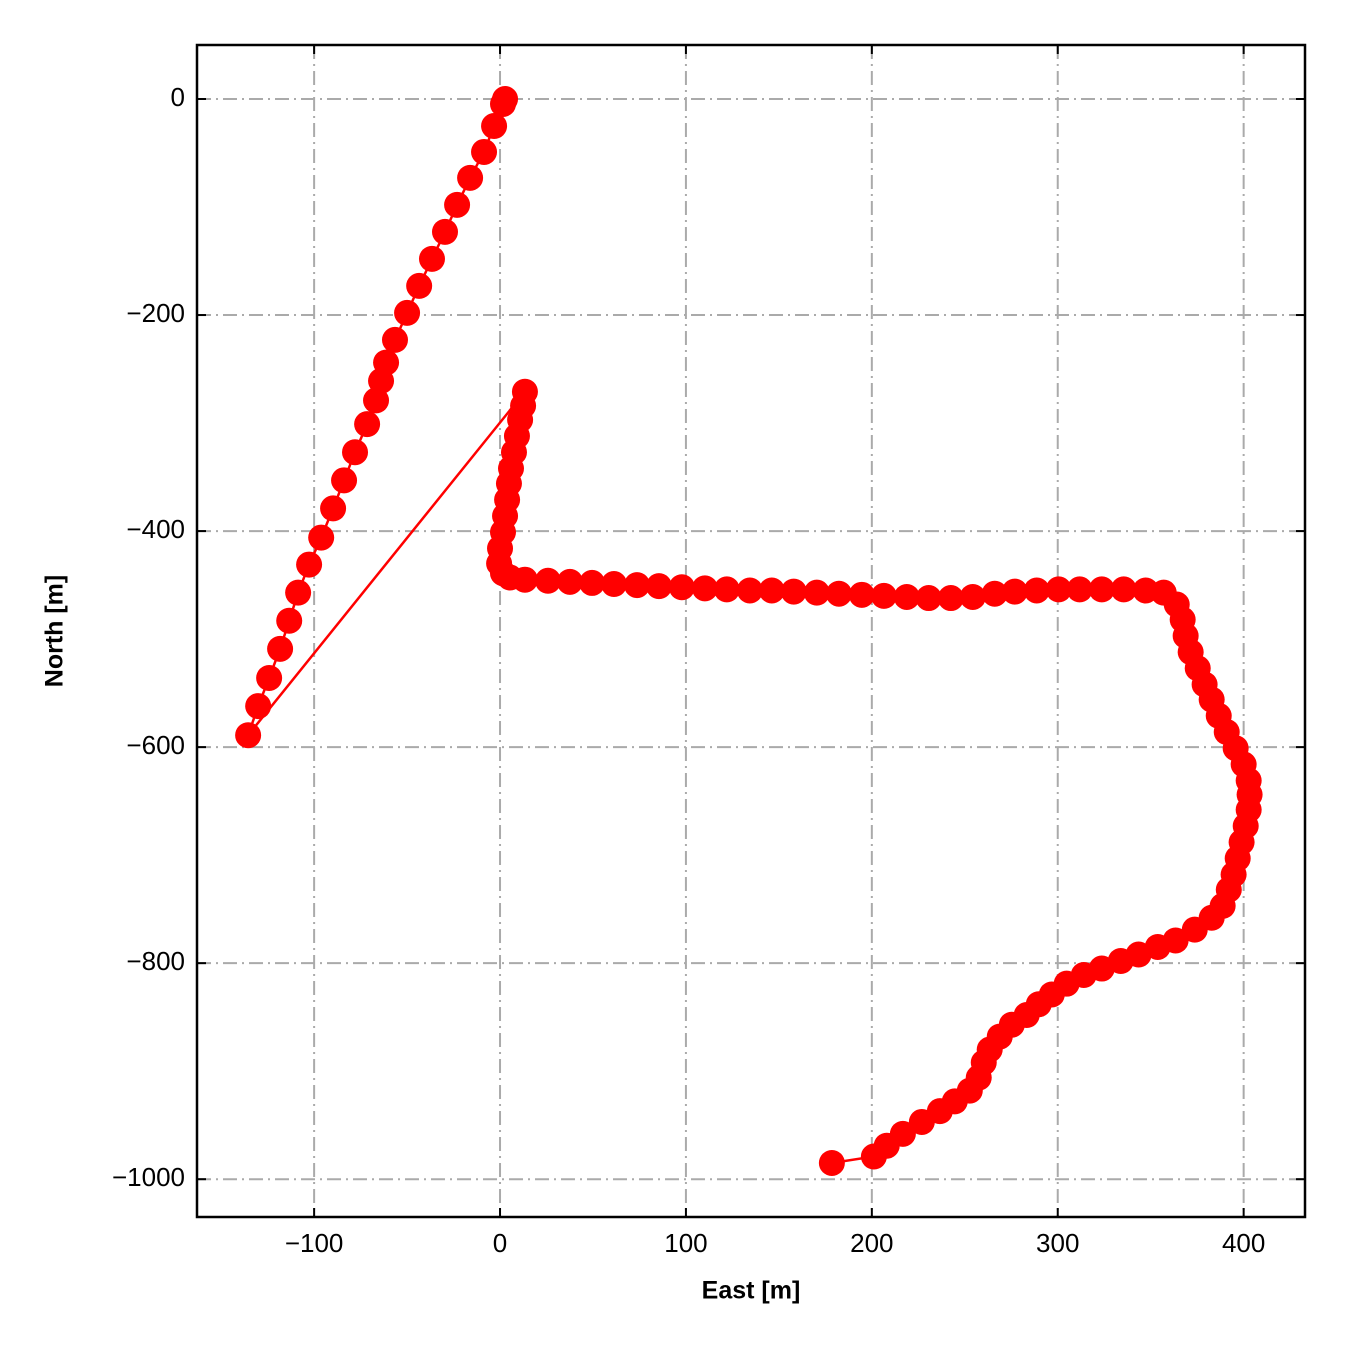 The width and height of the screenshot is (1350, 1350). What do you see at coordinates (178, 97) in the screenshot?
I see `y-tick-label: 0` at bounding box center [178, 97].